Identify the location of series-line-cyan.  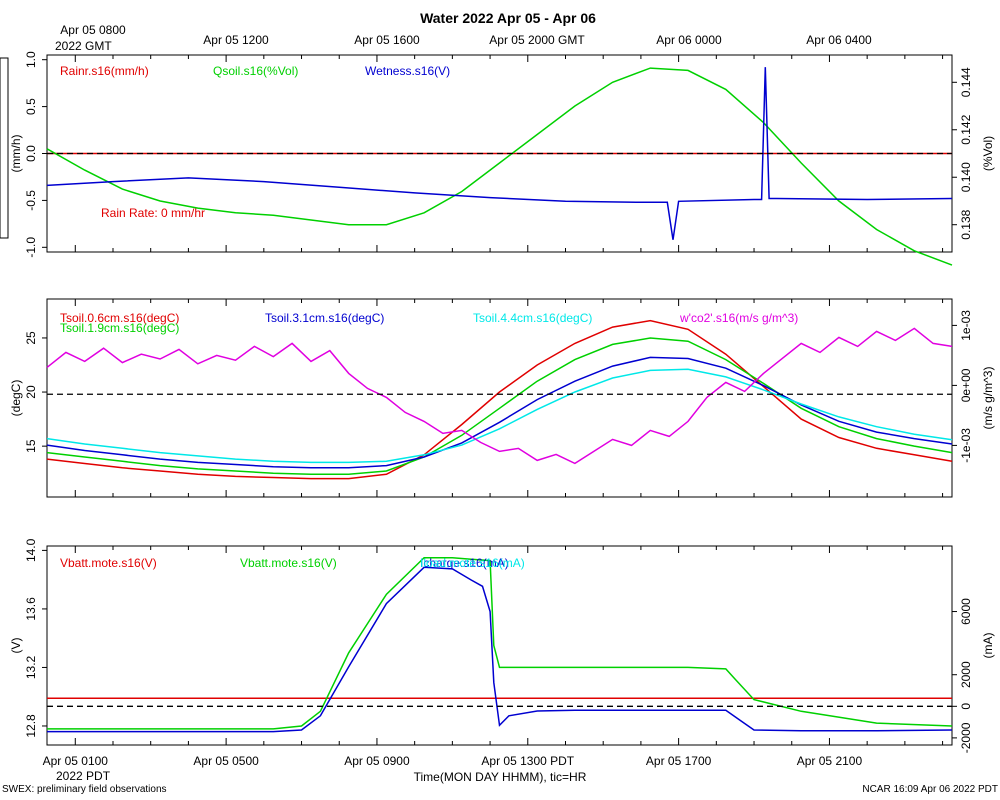
(499, 416).